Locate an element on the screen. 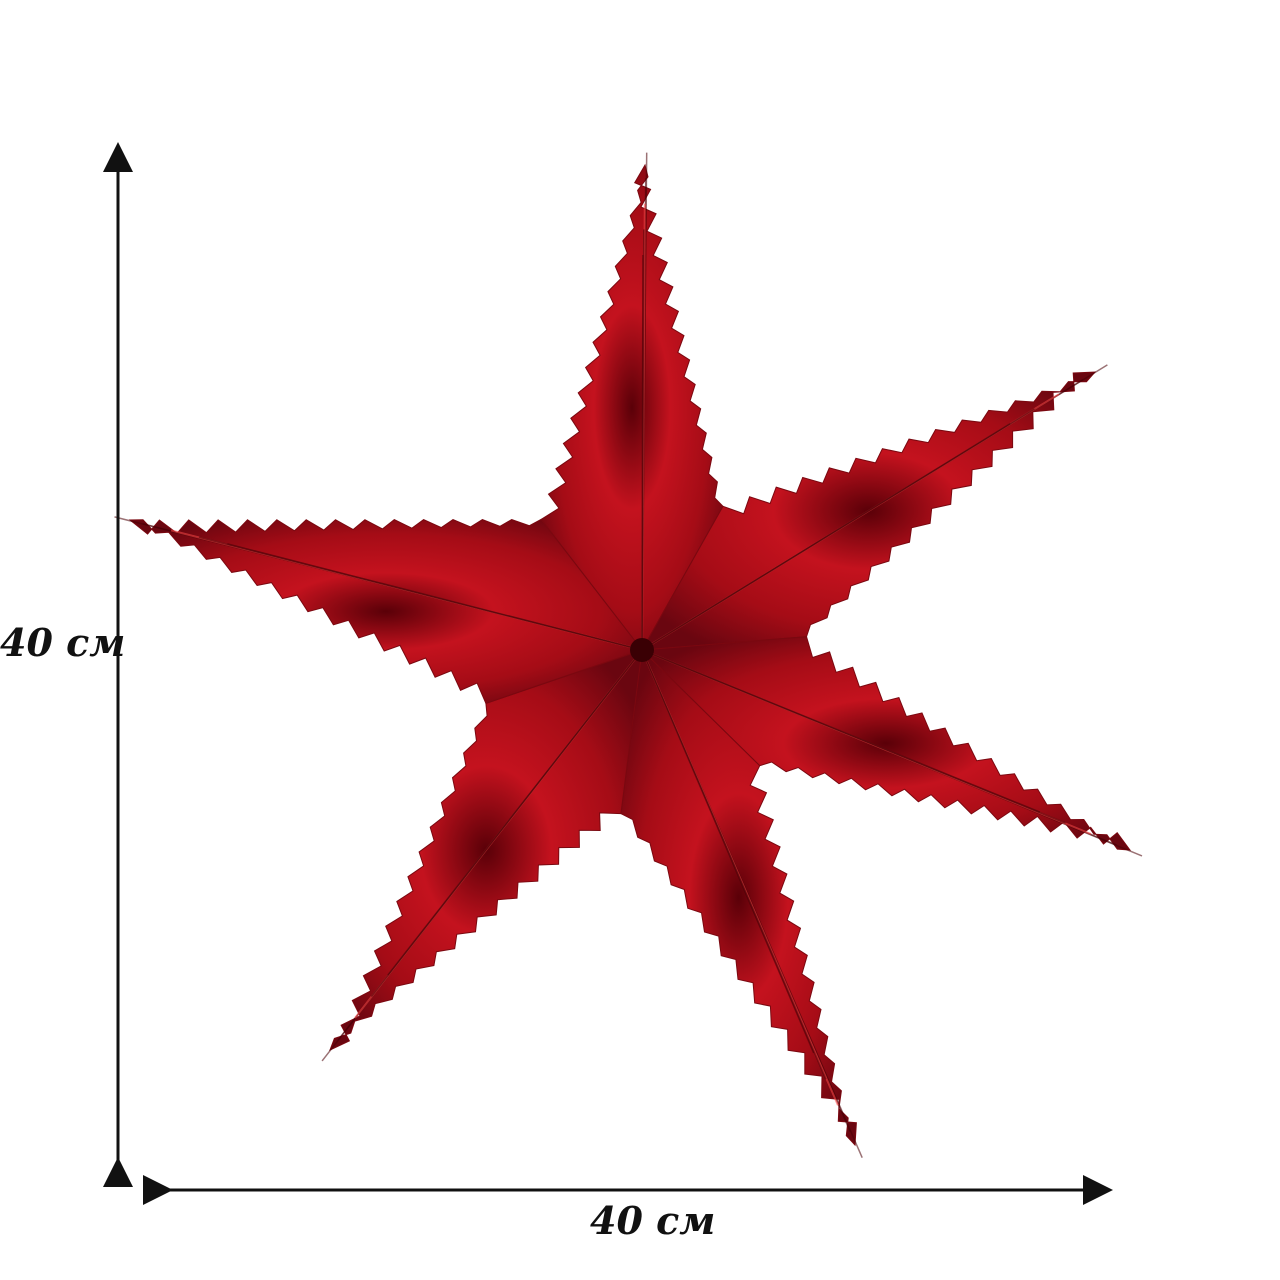 The image size is (1280, 1280). width-label: 40 см is located at coordinates (653, 1220).